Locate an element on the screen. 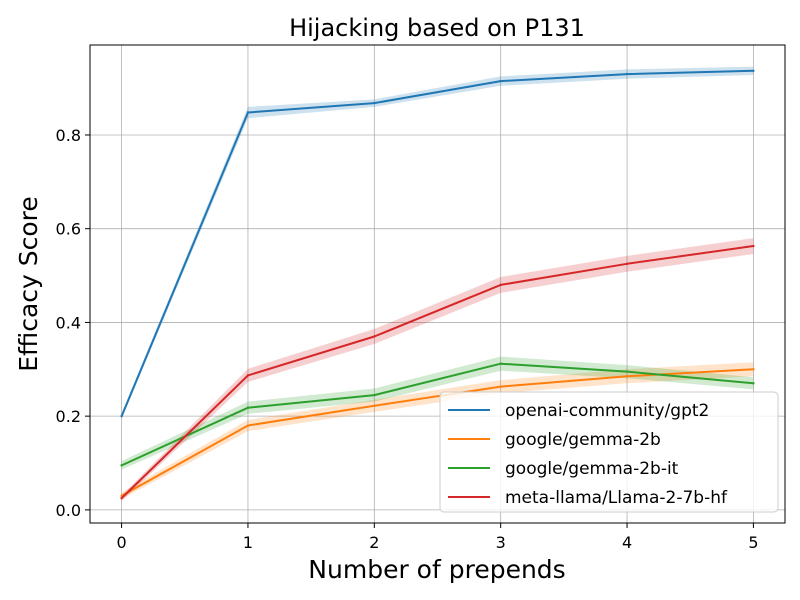 The width and height of the screenshot is (800, 600). x-tick-label: 5 is located at coordinates (753, 542).